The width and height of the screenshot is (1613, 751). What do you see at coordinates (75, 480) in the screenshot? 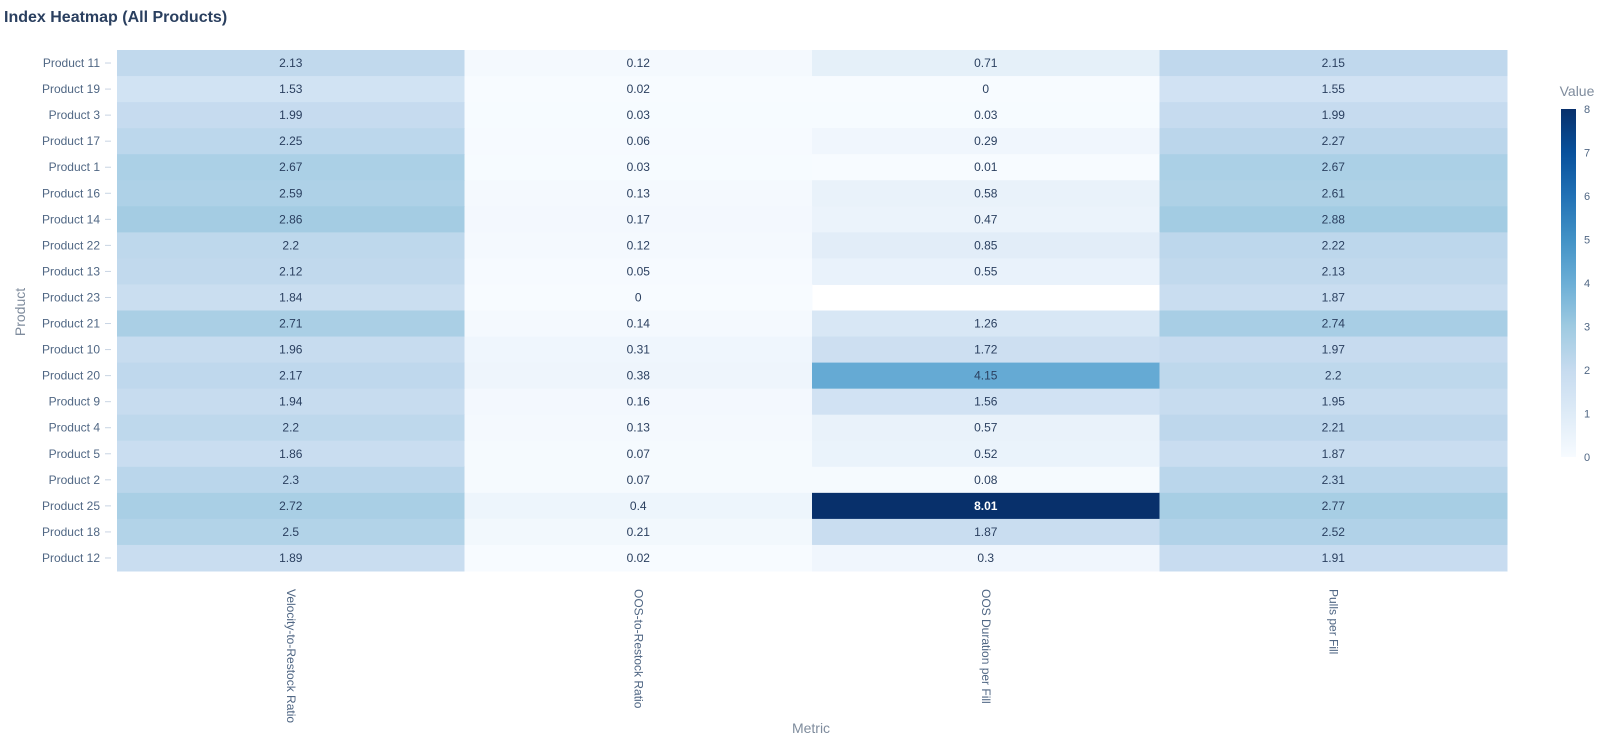
I see `y-axis-tick-label: Product 2` at bounding box center [75, 480].